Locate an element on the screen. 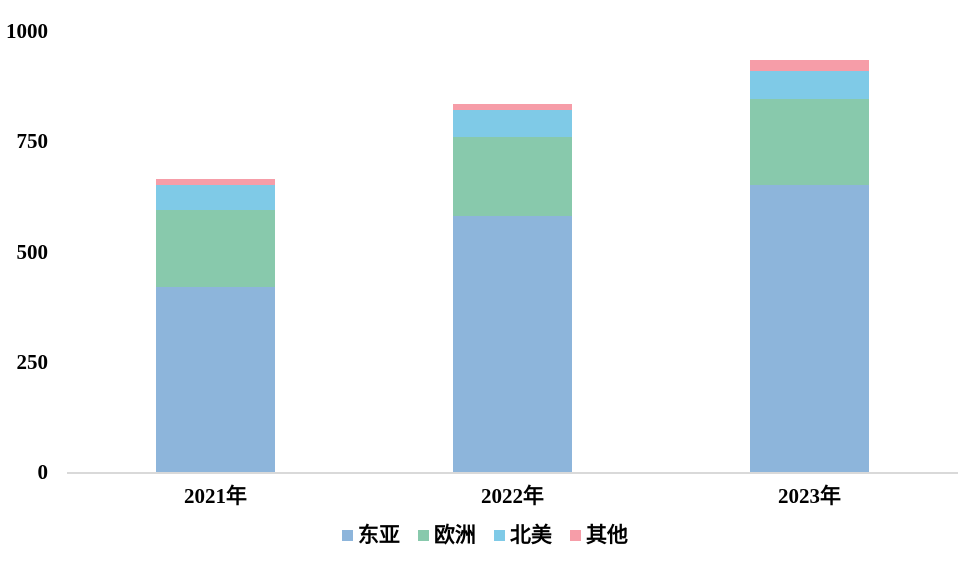 This screenshot has height=570, width=970. legend-label: 其他 is located at coordinates (607, 535).